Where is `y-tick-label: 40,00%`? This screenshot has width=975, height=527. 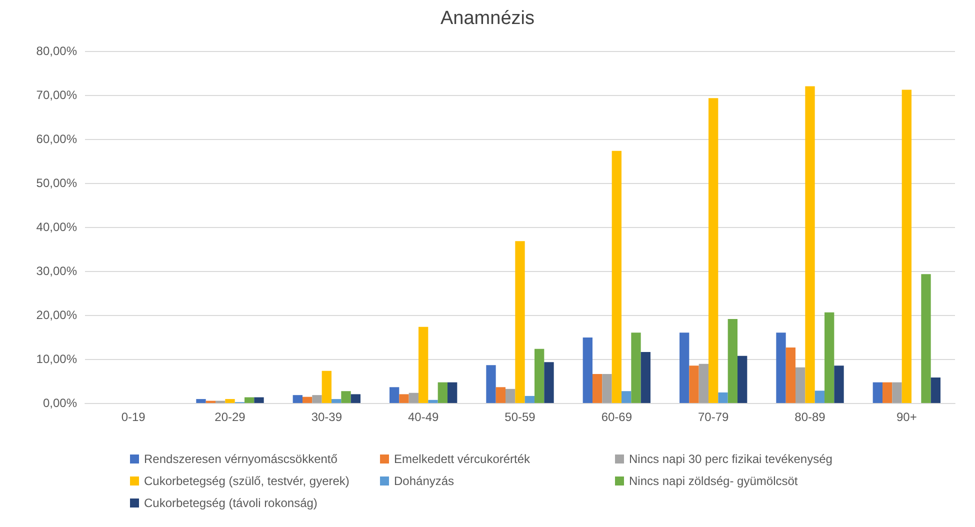 y-tick-label: 40,00% is located at coordinates (57, 227).